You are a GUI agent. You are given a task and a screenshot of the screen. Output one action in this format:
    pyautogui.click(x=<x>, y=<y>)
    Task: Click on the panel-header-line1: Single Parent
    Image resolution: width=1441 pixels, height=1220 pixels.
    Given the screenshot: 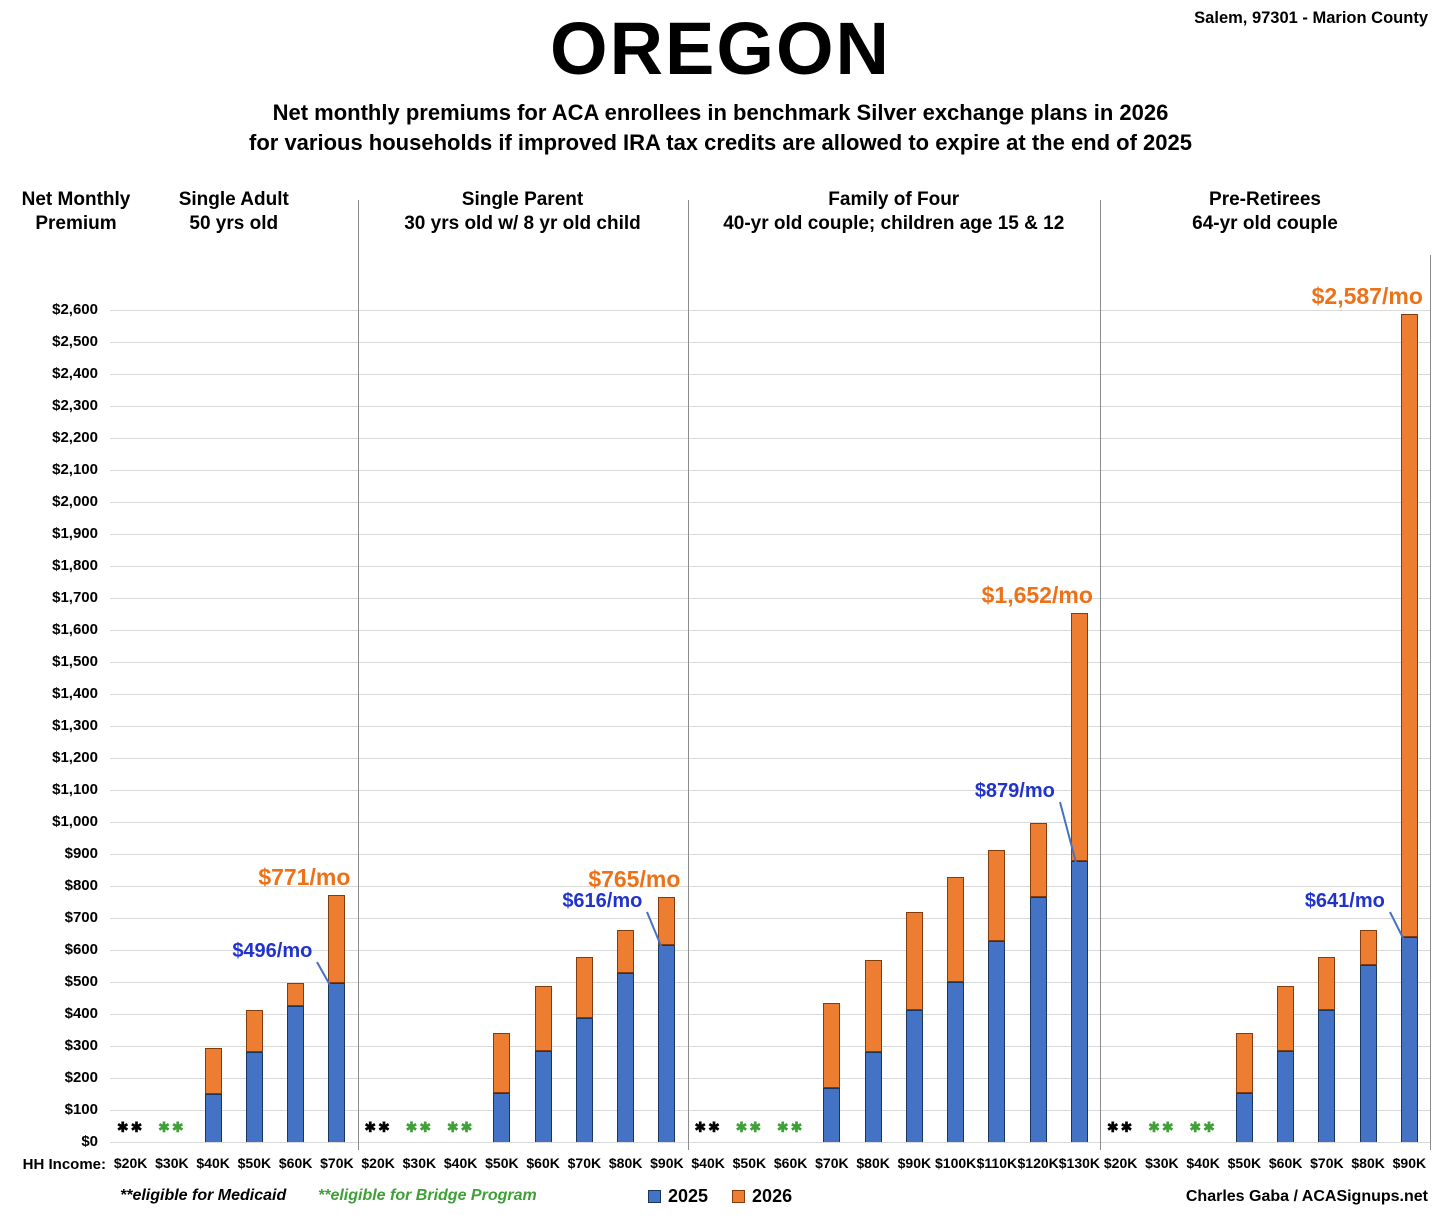 What is the action you would take?
    pyautogui.click(x=522, y=199)
    